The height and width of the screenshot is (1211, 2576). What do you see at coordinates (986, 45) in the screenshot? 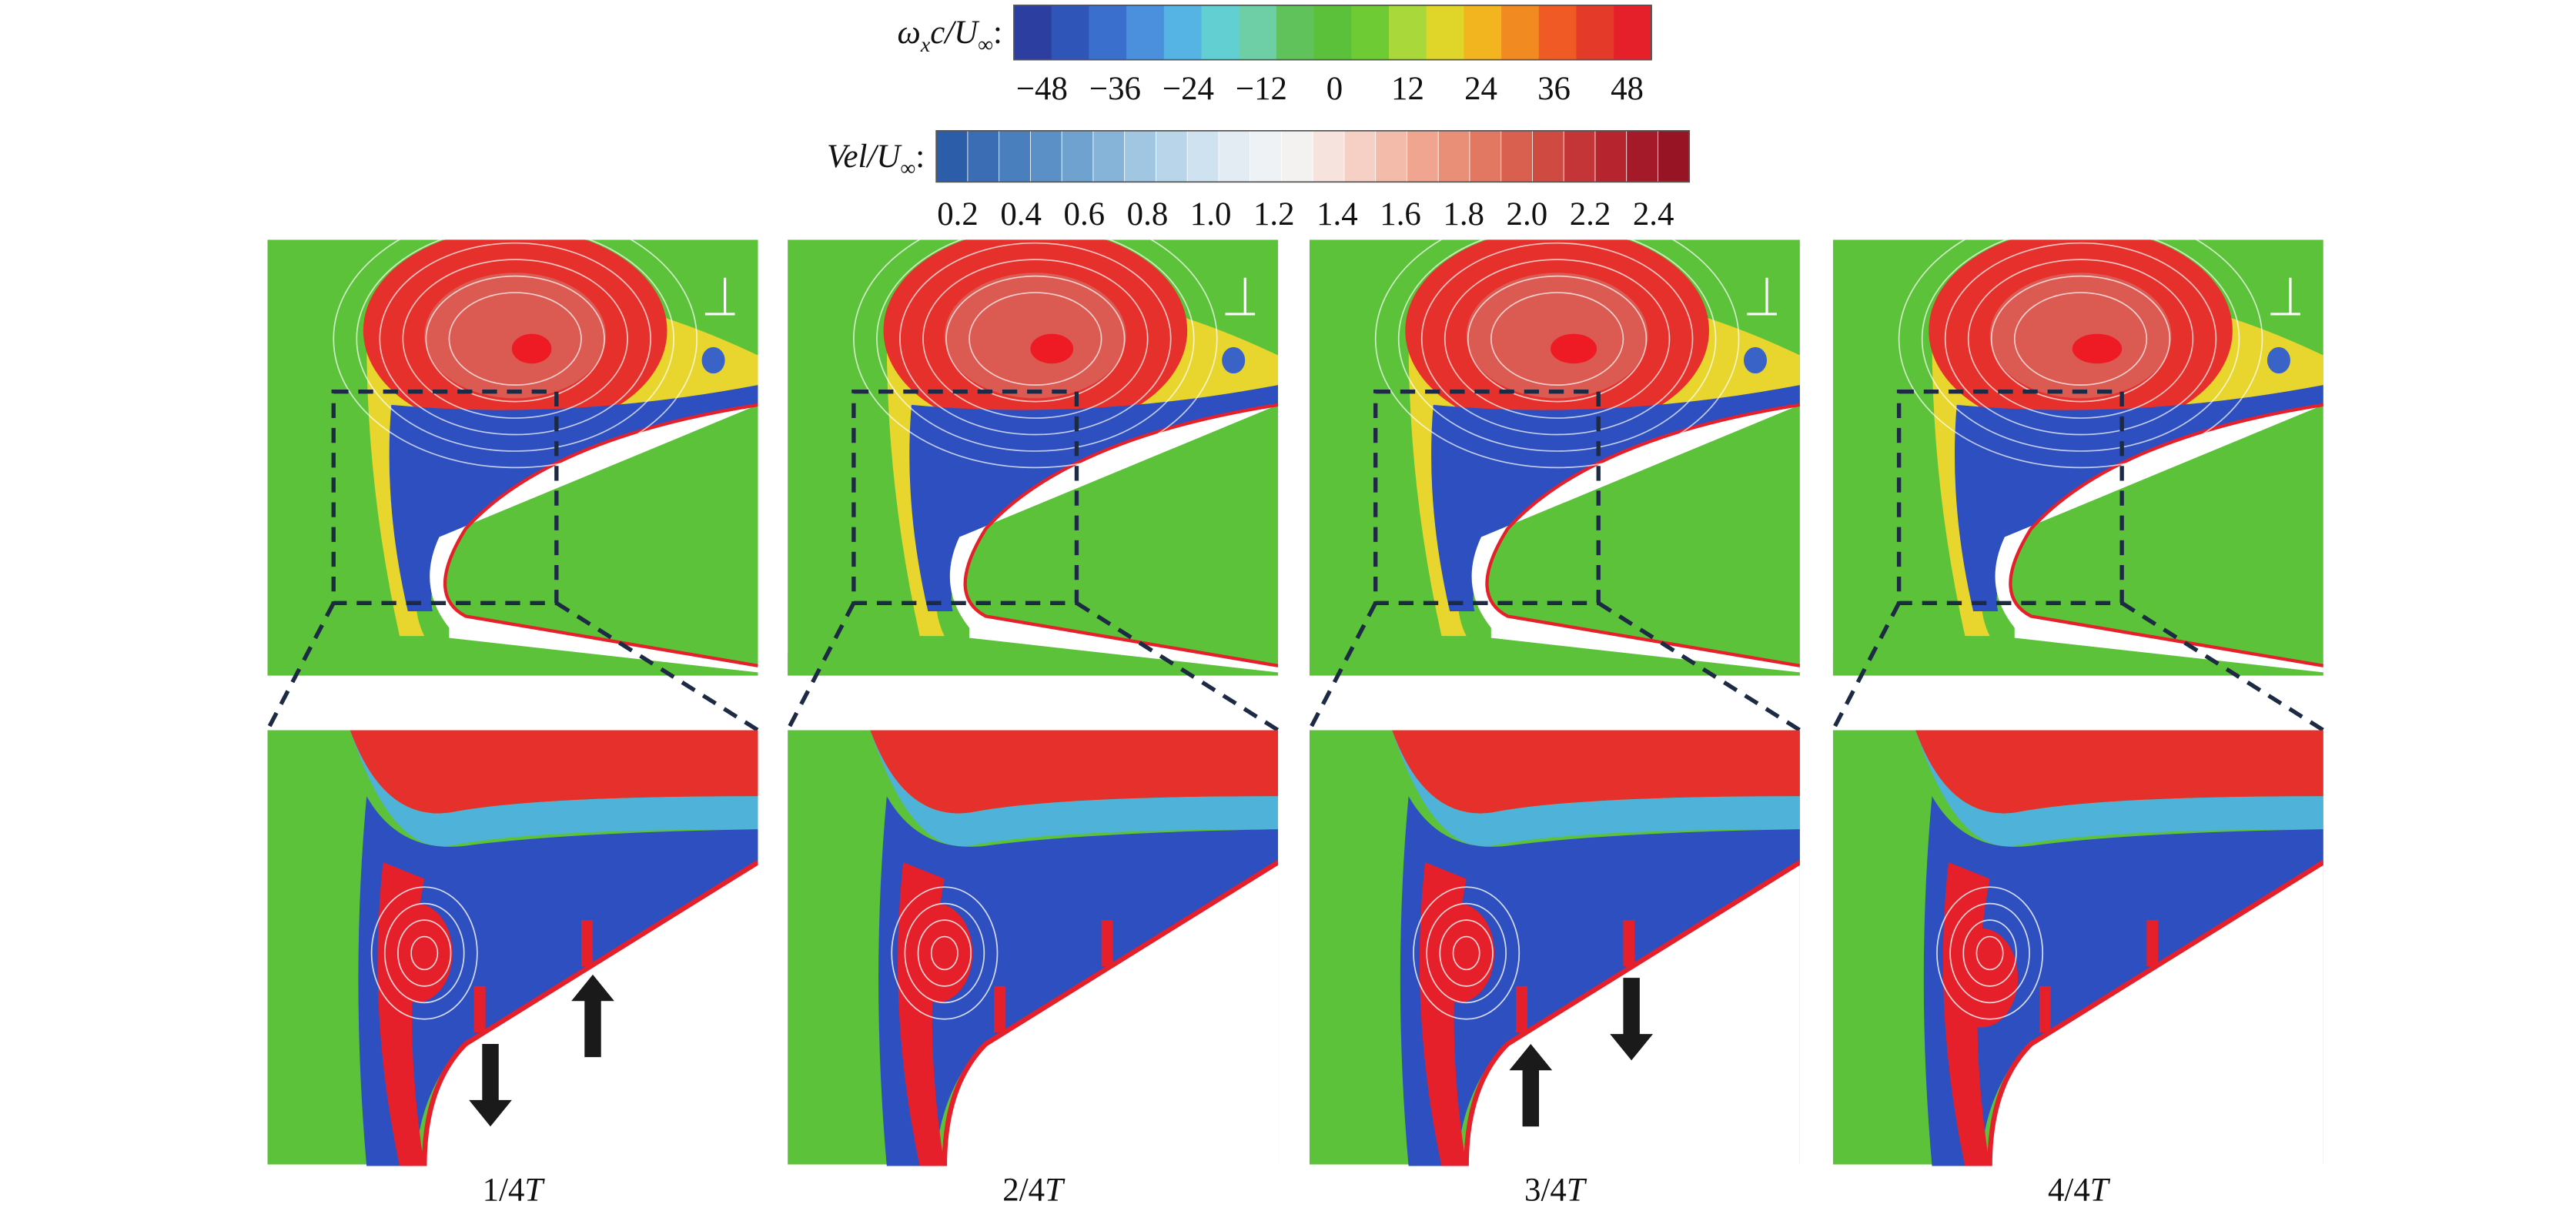
I see `label-part: ∞` at bounding box center [986, 45].